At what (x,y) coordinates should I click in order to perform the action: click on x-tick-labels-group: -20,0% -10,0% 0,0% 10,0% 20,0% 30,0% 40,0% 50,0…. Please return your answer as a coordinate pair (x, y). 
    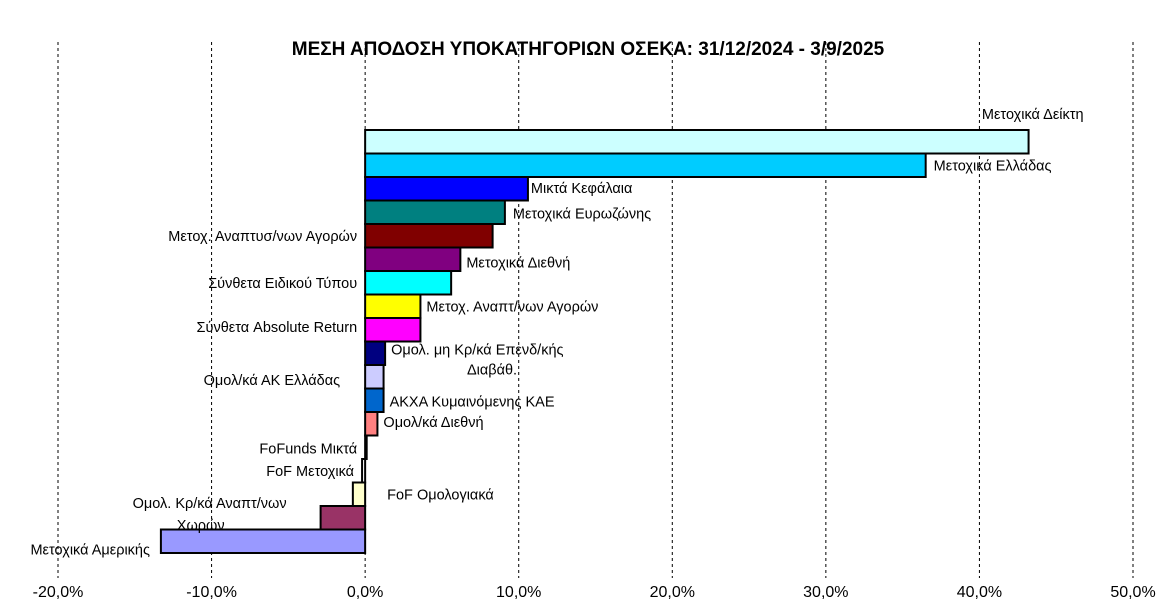
    Looking at the image, I should click on (594, 592).